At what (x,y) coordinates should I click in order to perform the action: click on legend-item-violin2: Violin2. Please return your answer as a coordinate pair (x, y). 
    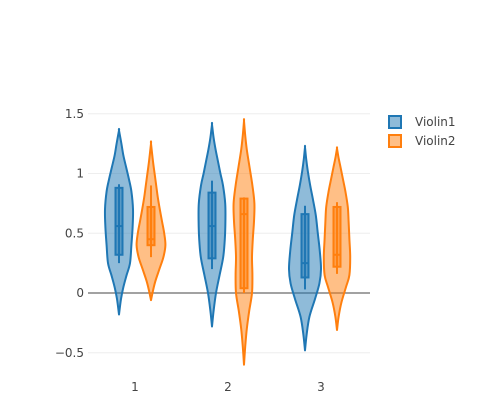
    Looking at the image, I should click on (422, 141).